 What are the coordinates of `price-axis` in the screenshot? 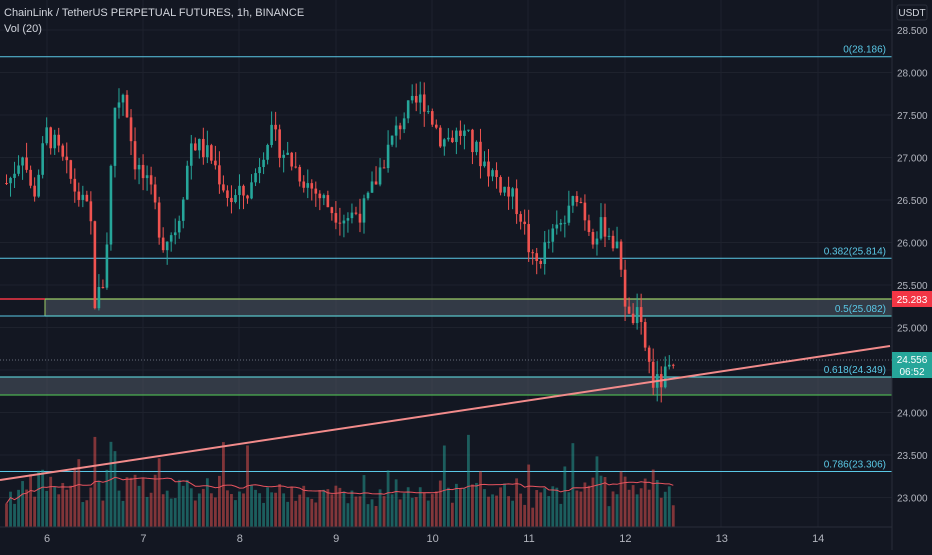 It's located at (912, 275).